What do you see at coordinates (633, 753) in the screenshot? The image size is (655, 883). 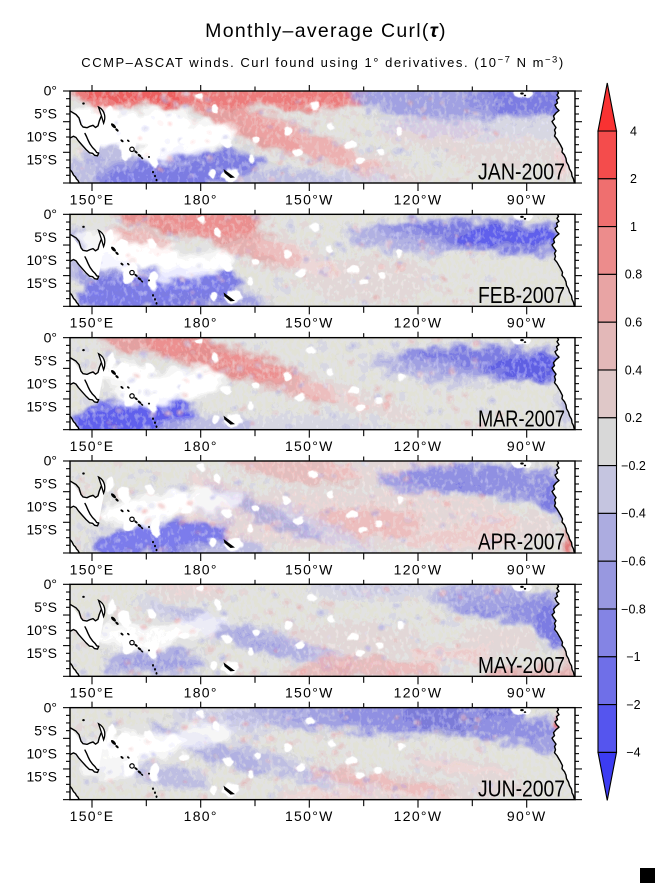 I see `svg-text: −4` at bounding box center [633, 753].